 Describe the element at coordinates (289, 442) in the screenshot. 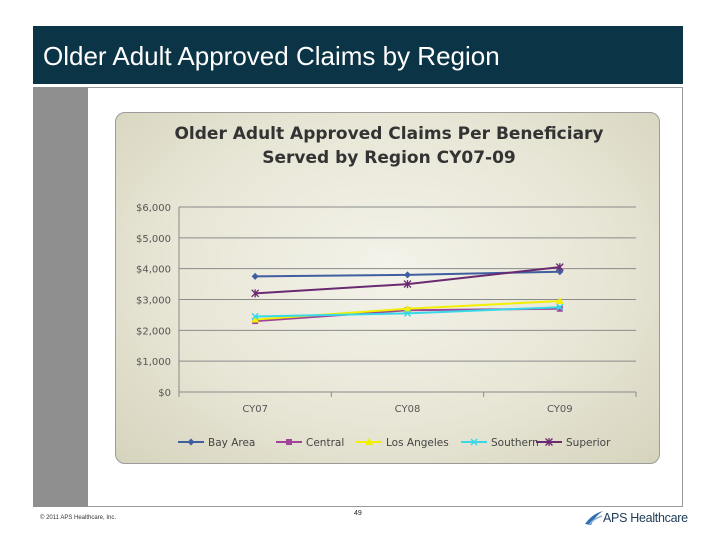

I see `legend-marker-central` at that location.